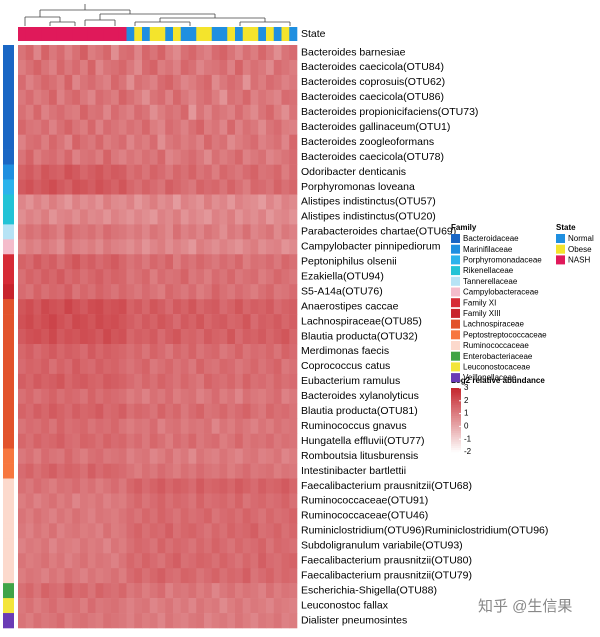  Describe the element at coordinates (491, 238) in the screenshot. I see `family-legend-label: Bacteroidaceae` at that location.